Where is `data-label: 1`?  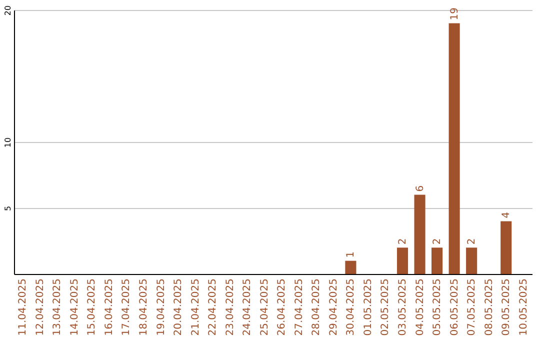 data-label: 1 is located at coordinates (351, 254).